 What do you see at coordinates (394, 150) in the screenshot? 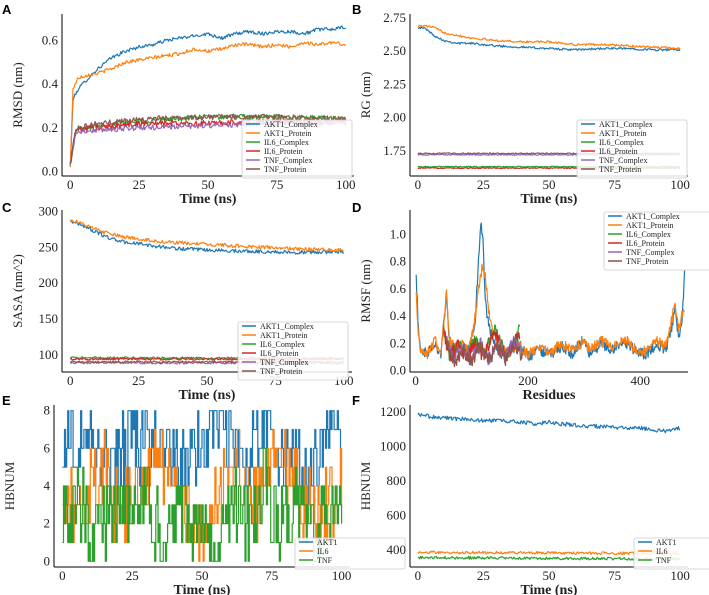
I see `y-tick-label: 1.75` at bounding box center [394, 150].